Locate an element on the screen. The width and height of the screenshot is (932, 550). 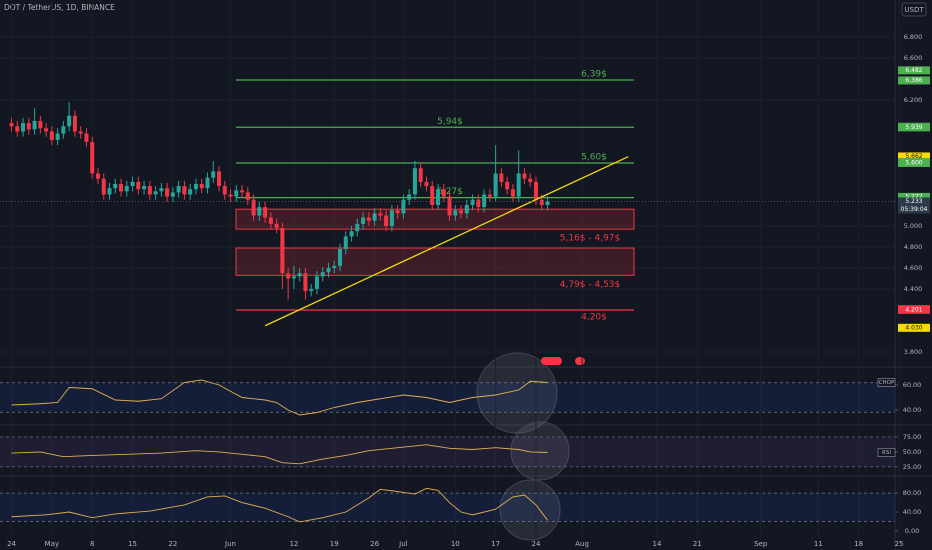
currency: USDT is located at coordinates (914, 10).